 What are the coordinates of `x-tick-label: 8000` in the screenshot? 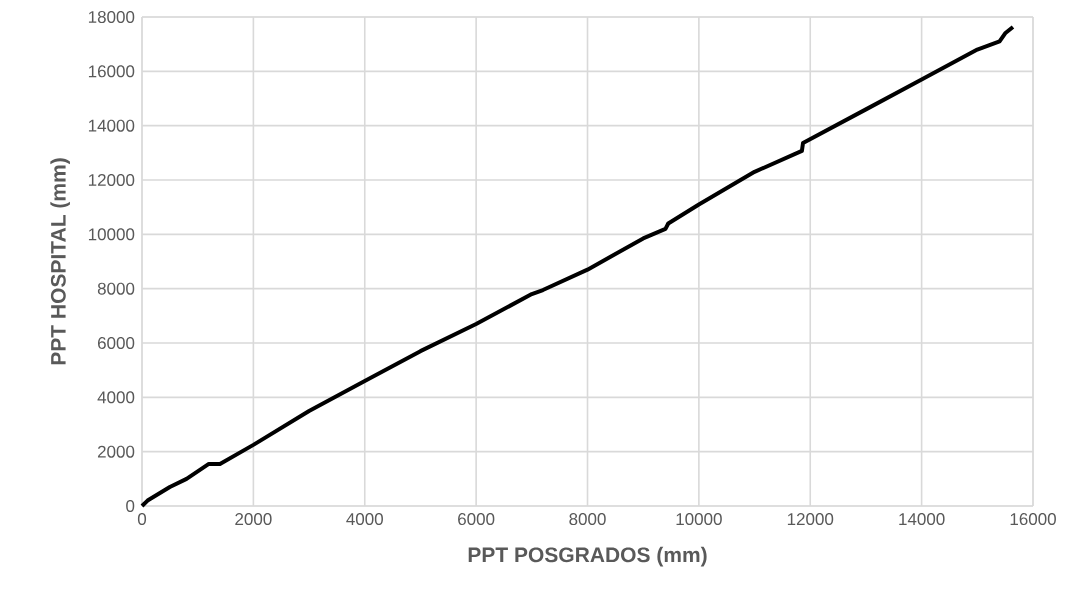 It's located at (587, 519).